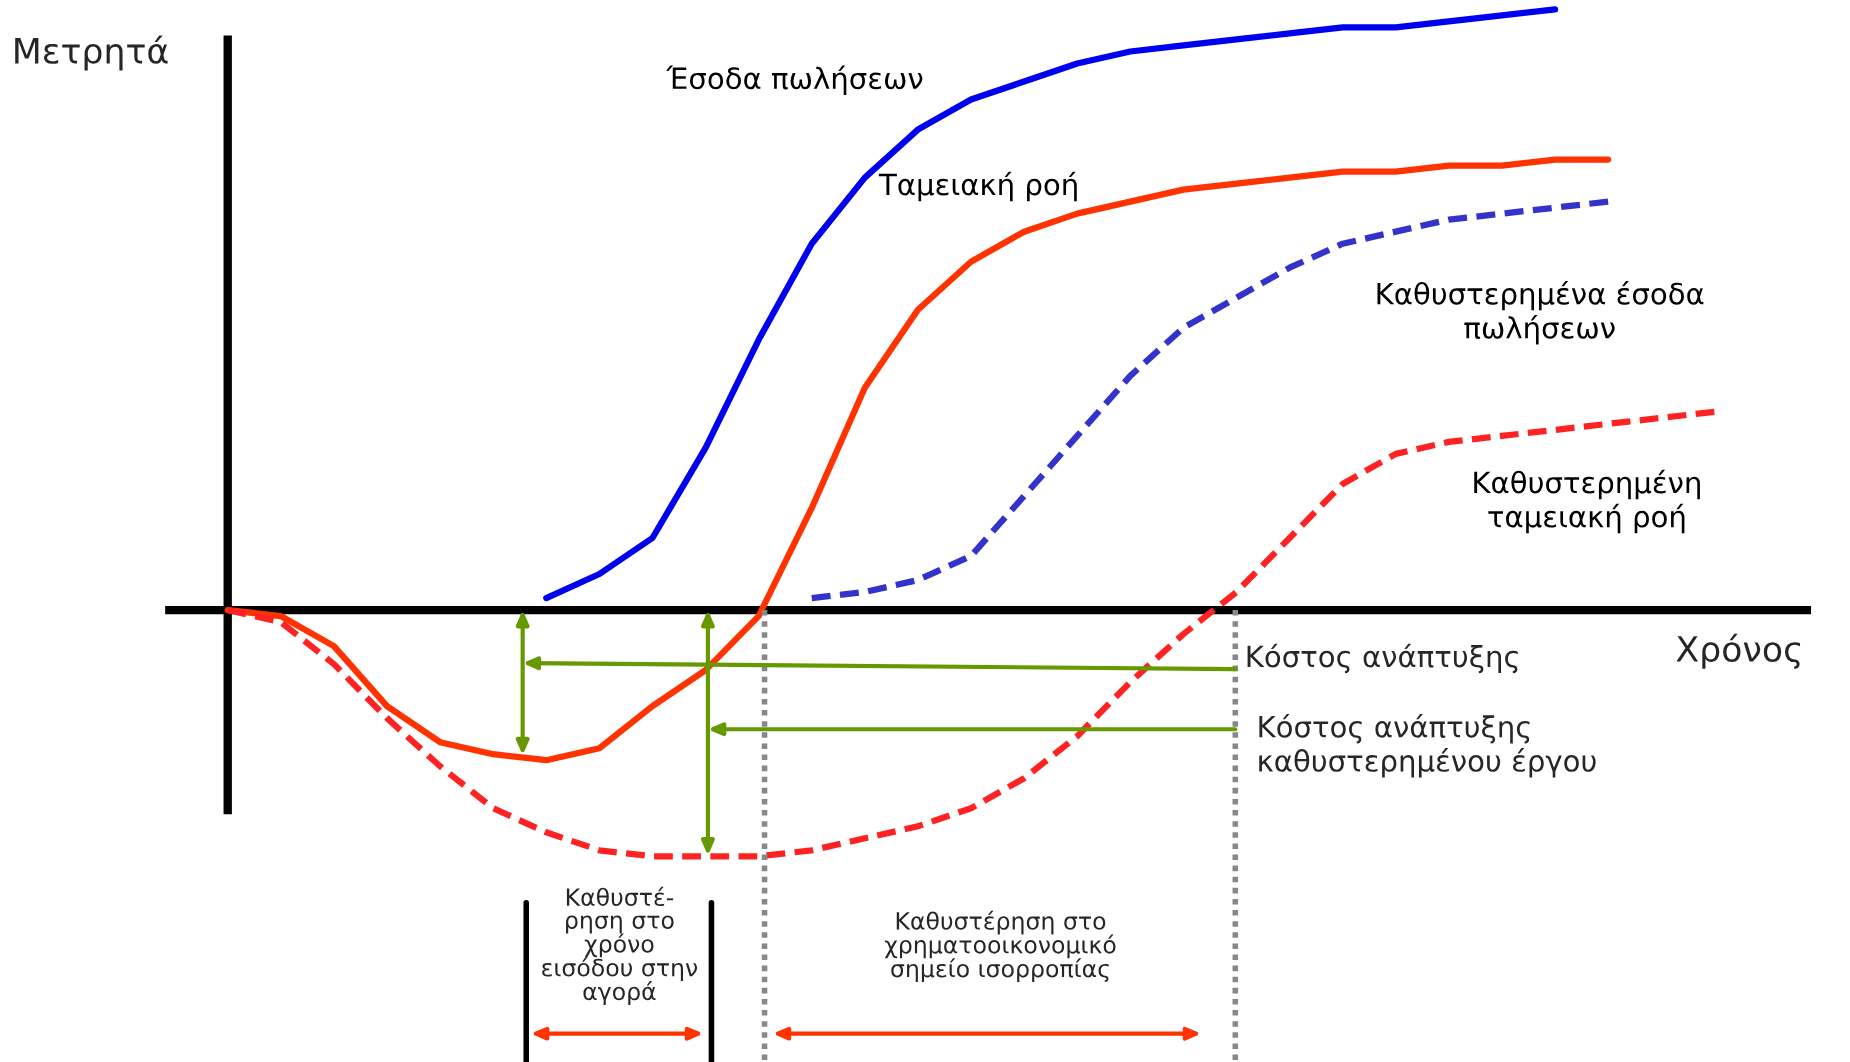 The image size is (1850, 1062). Describe the element at coordinates (1427, 746) in the screenshot. I see `annotation: Κόστος ανάπτυξης καθυστερημένου έργου` at that location.